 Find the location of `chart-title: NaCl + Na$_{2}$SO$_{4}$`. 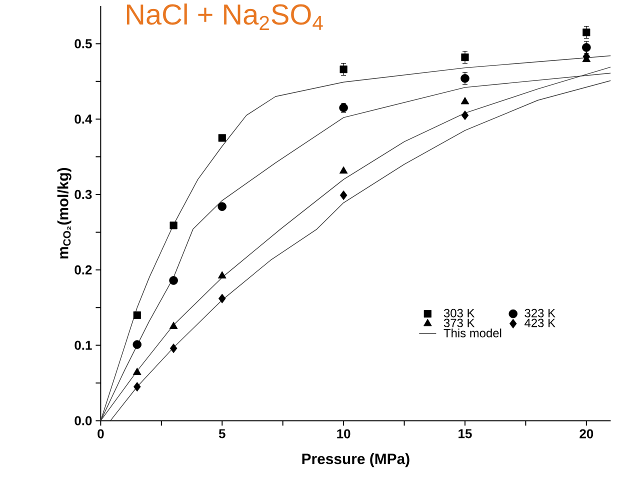

chart-title: NaCl + Na$_{2}$SO$_{4}$ is located at coordinates (224, 17).